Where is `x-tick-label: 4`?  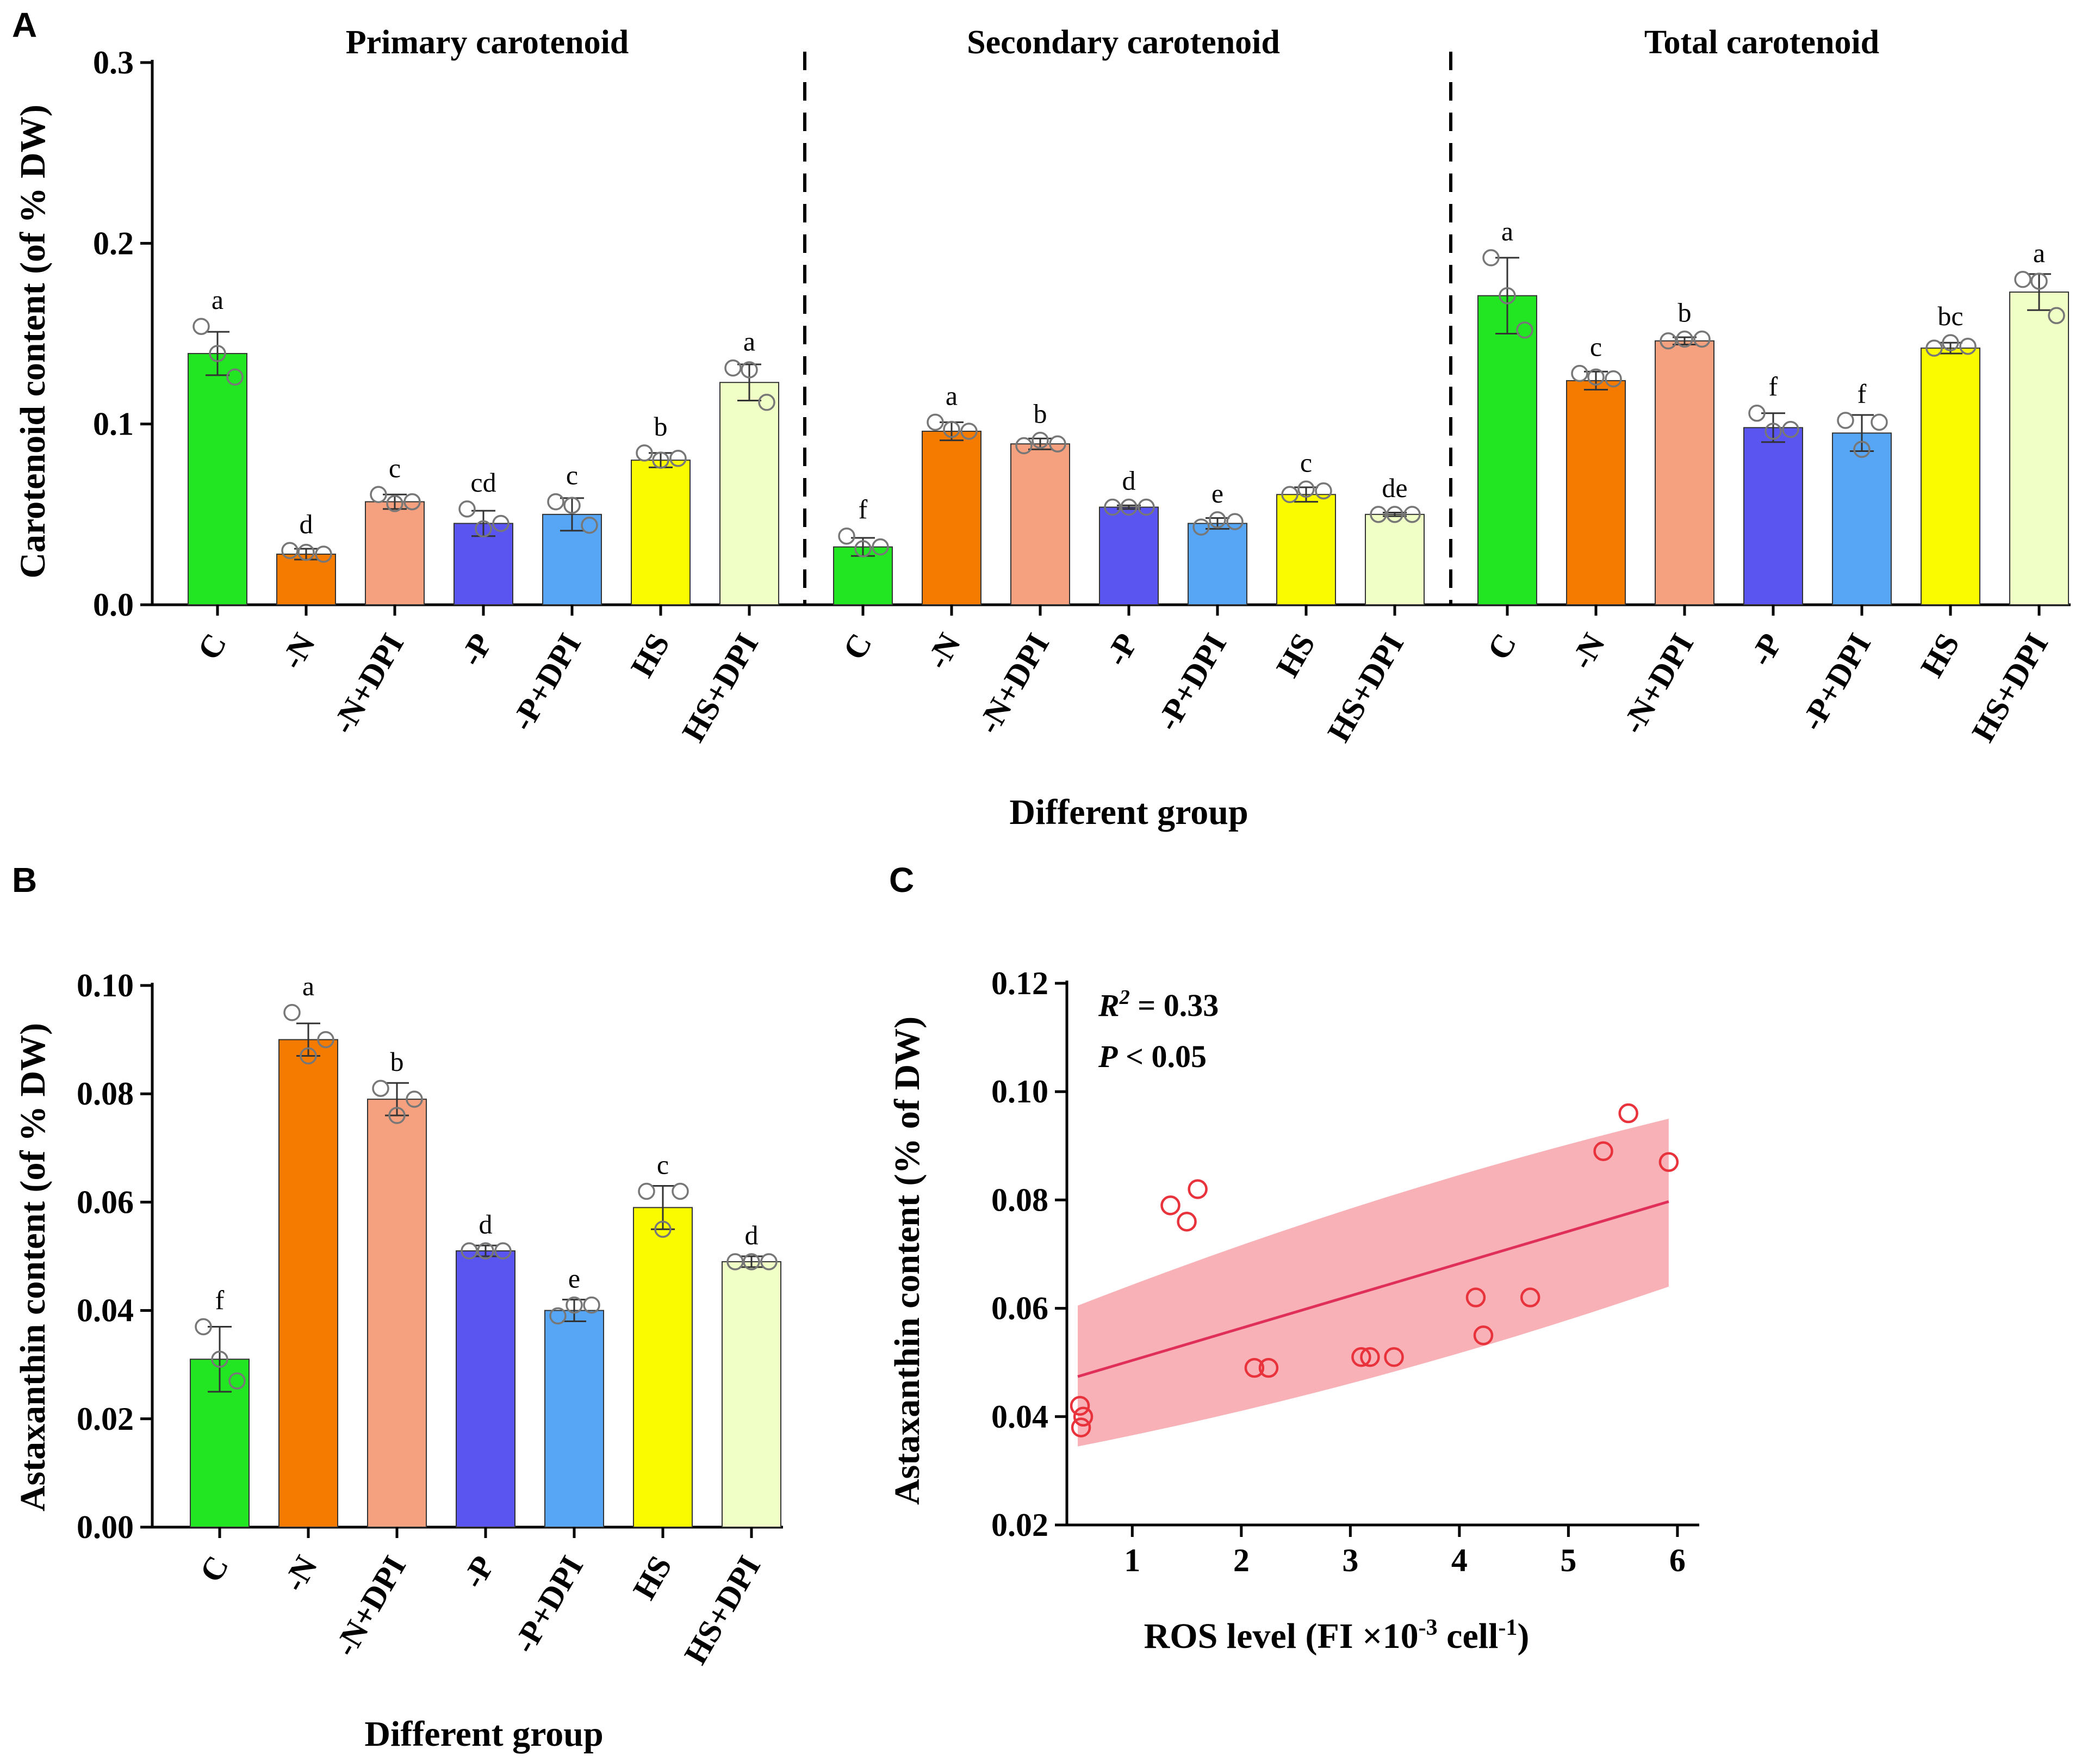 x-tick-label: 4 is located at coordinates (1460, 1560).